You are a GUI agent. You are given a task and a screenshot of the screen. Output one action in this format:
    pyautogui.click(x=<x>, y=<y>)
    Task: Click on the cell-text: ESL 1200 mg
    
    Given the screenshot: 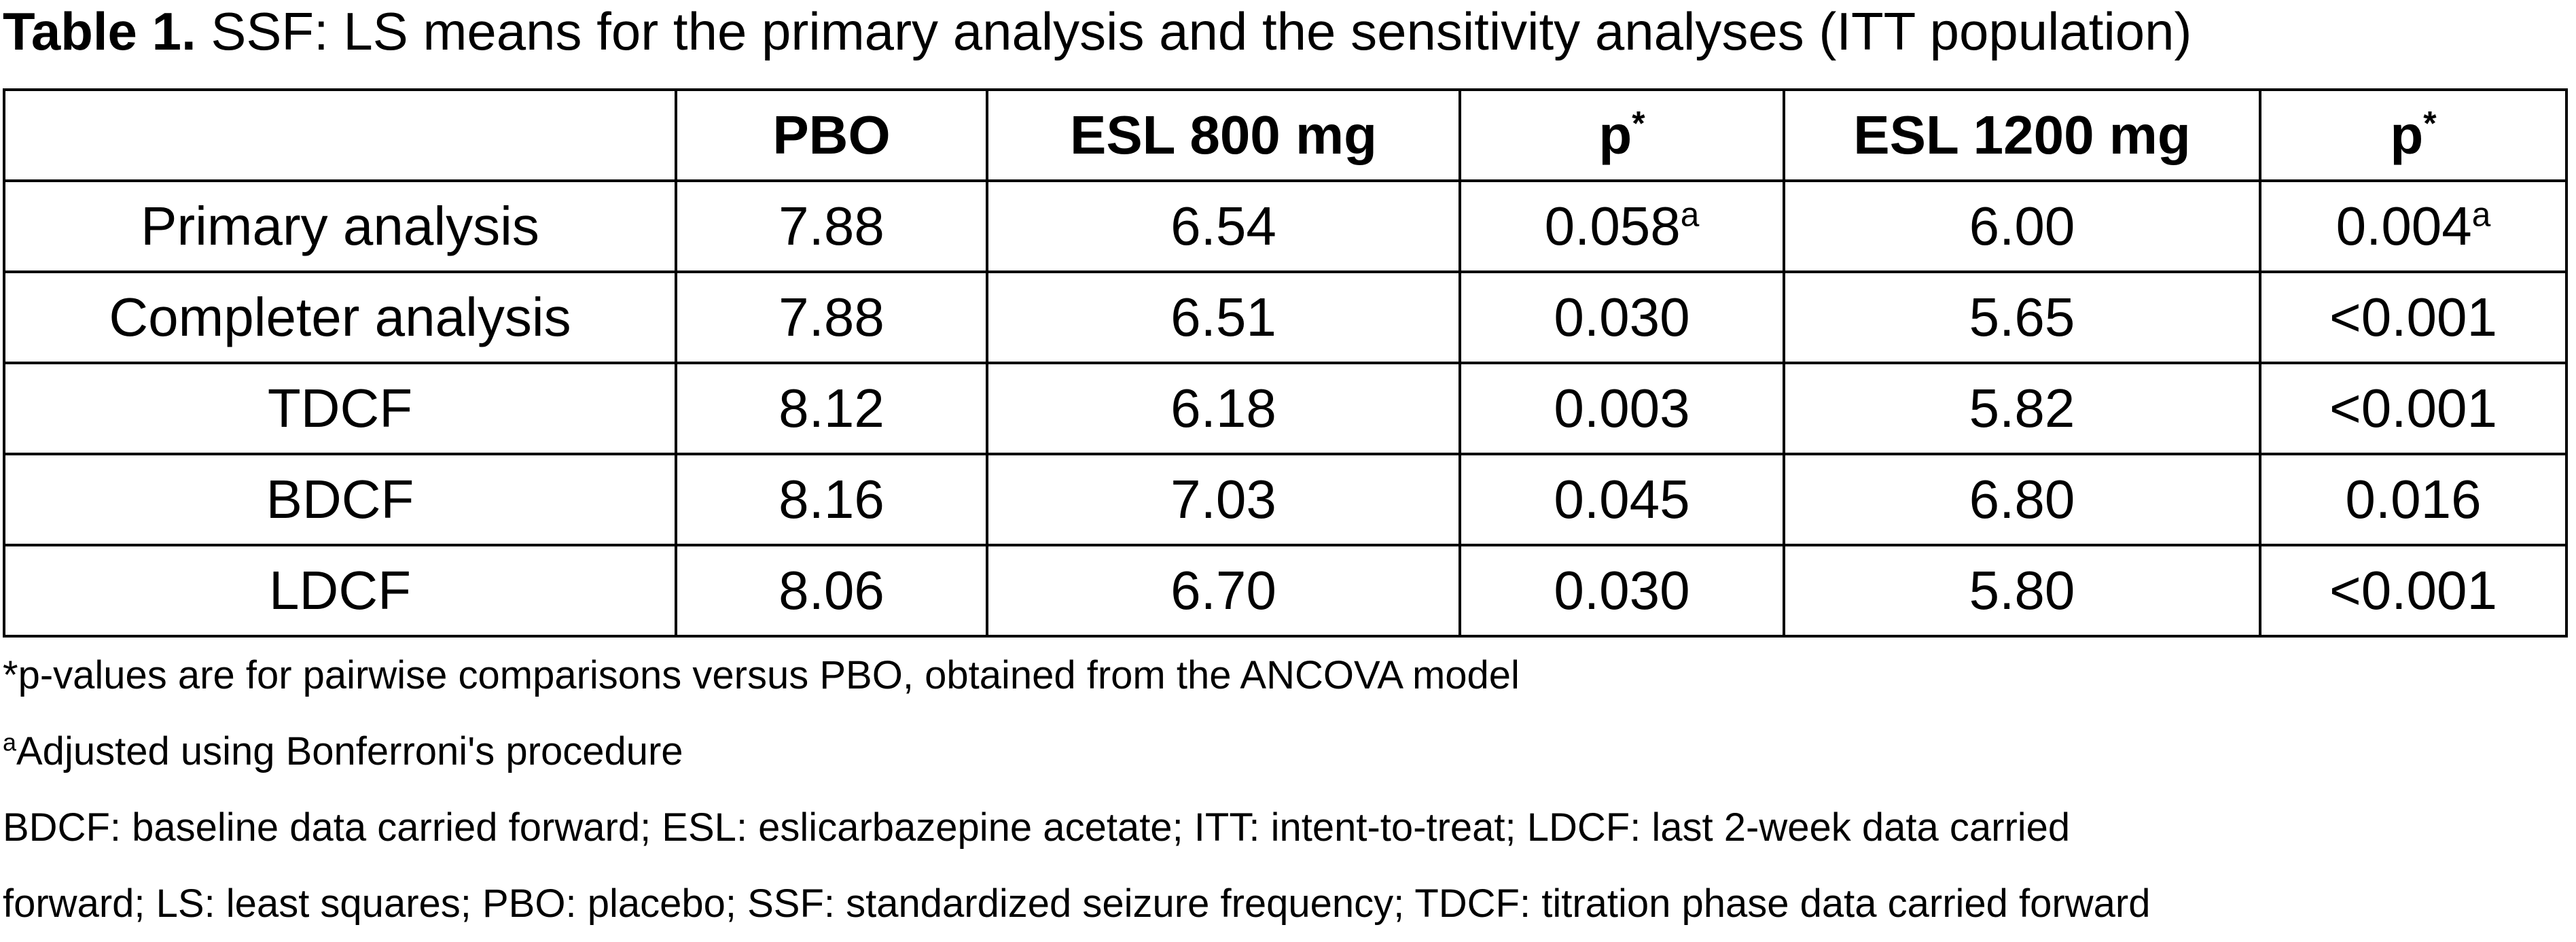 What is the action you would take?
    pyautogui.click(x=2022, y=135)
    